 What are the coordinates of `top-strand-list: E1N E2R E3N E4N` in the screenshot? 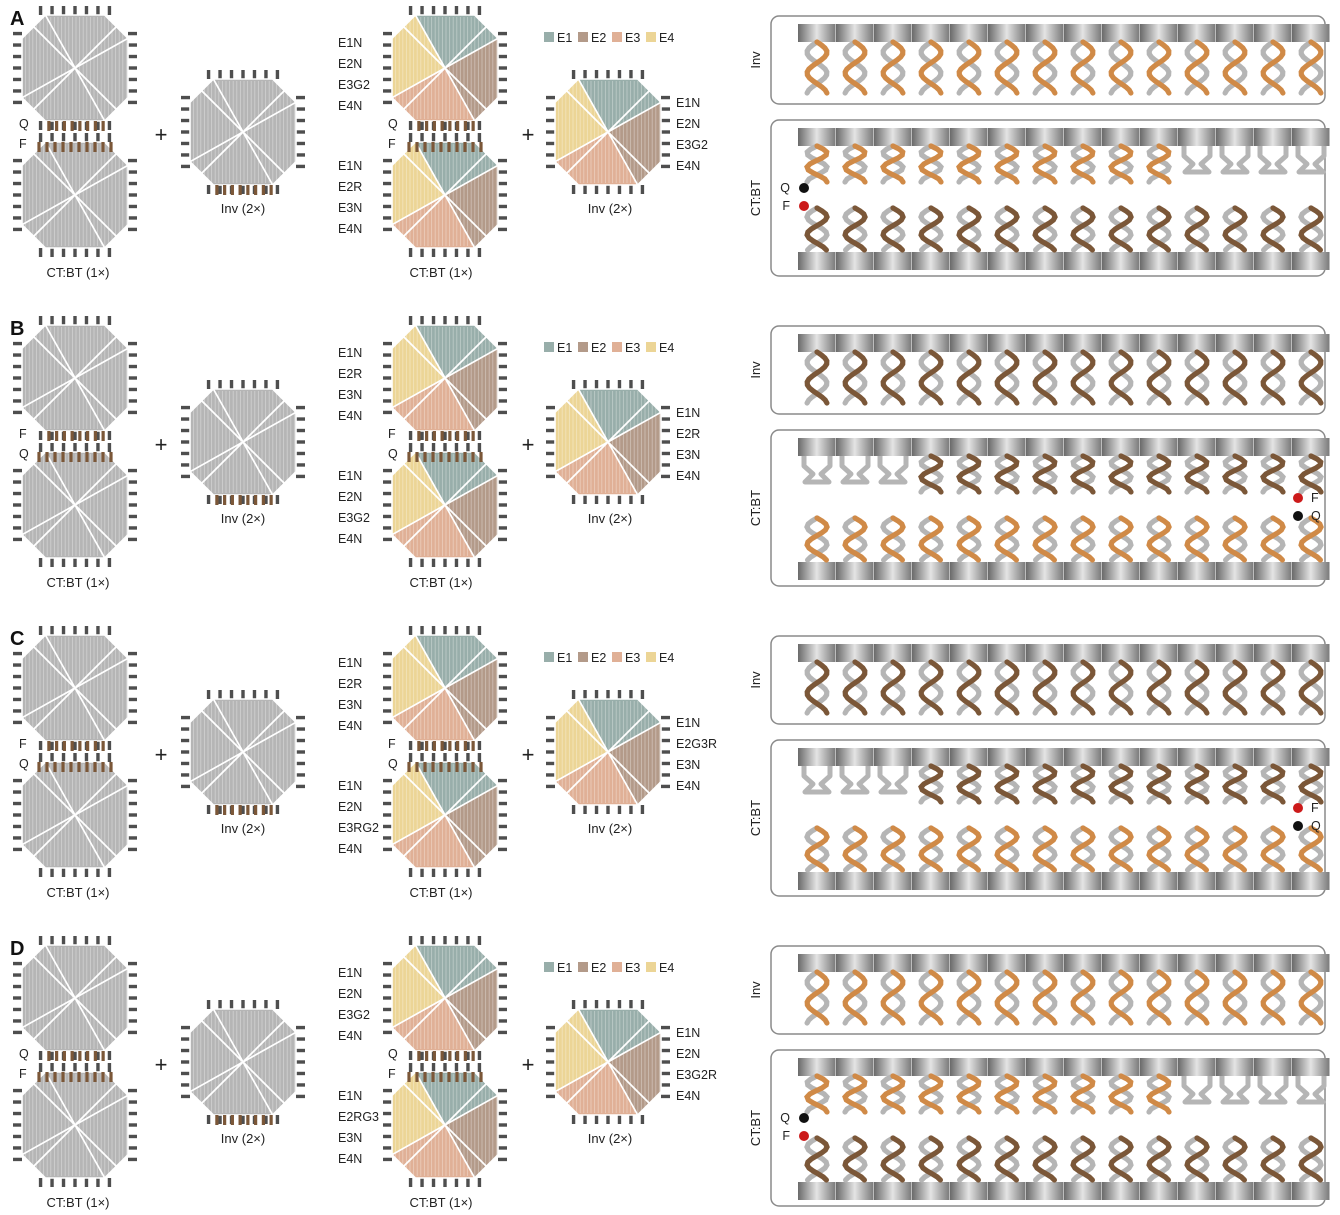 It's located at (350, 694).